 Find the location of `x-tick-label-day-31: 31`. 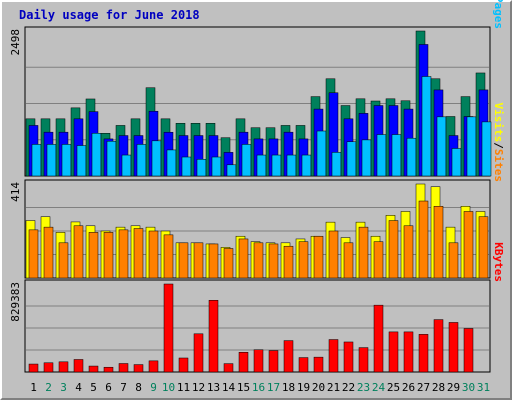

x-tick-label-day-31: 31 is located at coordinates (483, 387).